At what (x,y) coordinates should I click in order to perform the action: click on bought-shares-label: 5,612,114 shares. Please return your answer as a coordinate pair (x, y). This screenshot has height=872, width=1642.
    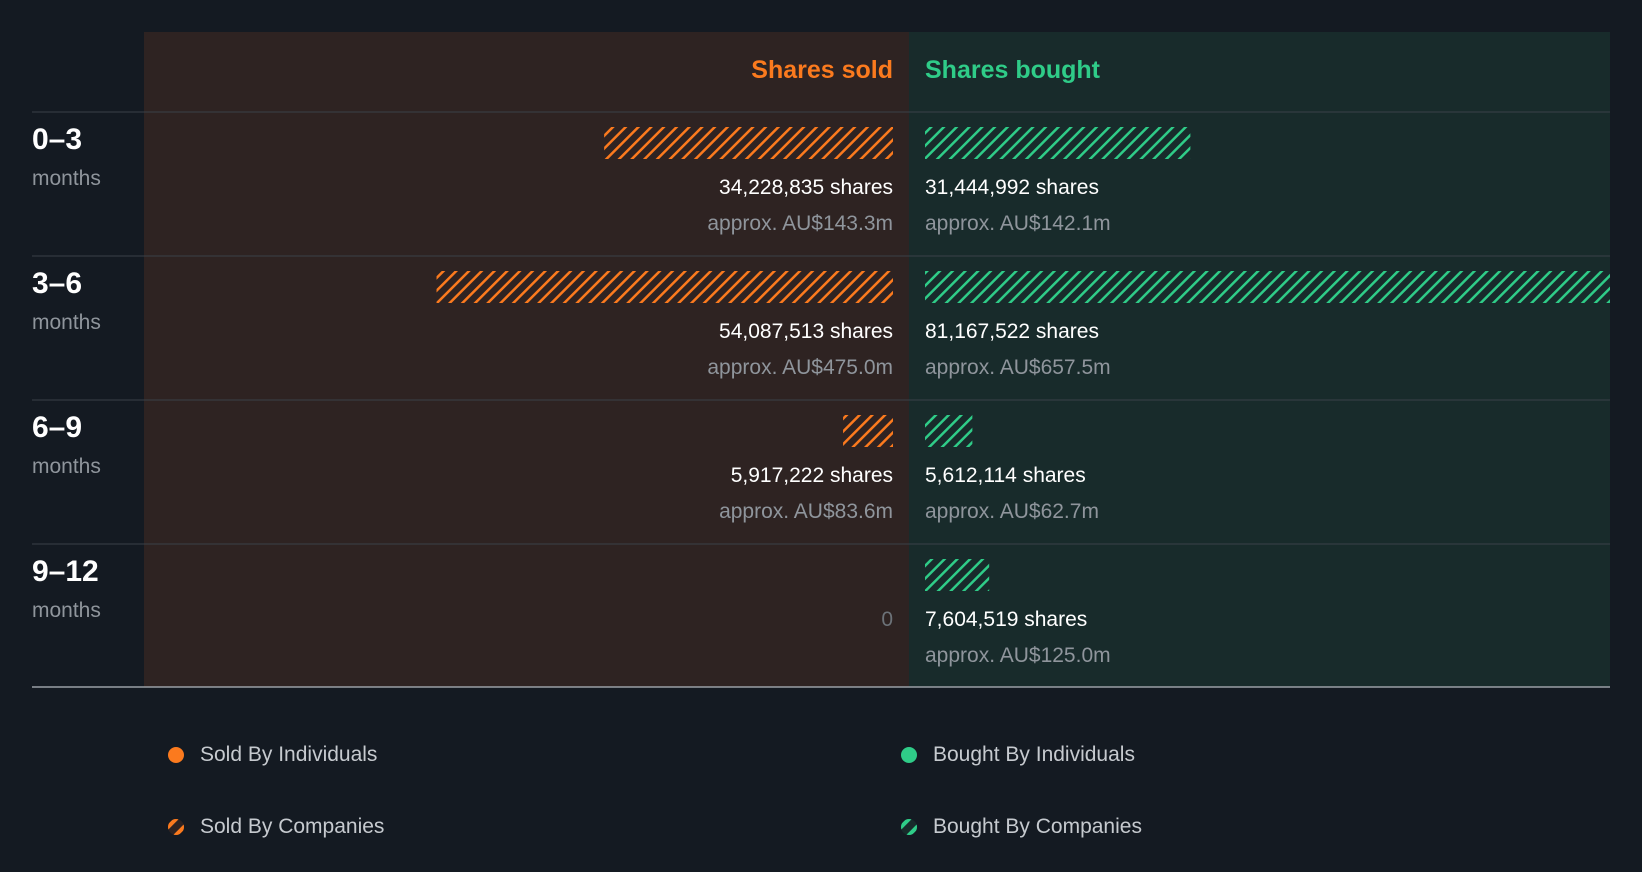
    Looking at the image, I should click on (1005, 475).